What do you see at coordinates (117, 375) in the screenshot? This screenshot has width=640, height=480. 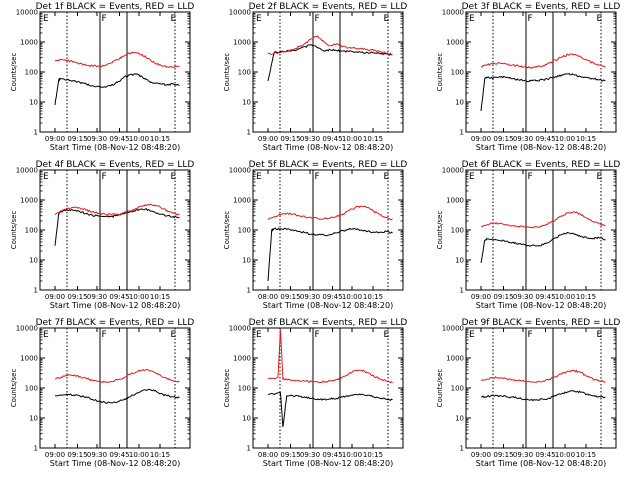 I see `series-lld-line` at bounding box center [117, 375].